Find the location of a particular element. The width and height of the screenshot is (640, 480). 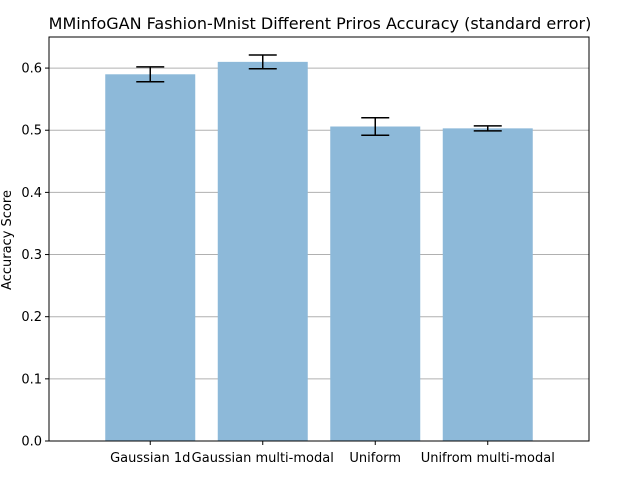

y-tick-label: 0.2 is located at coordinates (31, 317).